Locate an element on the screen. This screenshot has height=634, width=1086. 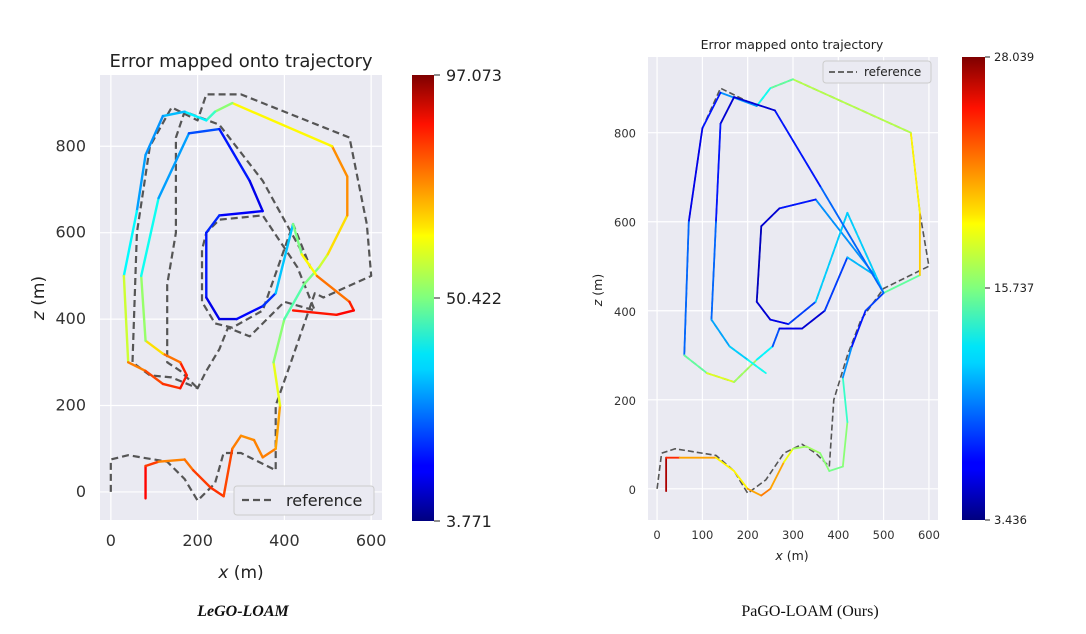
right-title: Error mapped onto trajectory is located at coordinates (792, 44).